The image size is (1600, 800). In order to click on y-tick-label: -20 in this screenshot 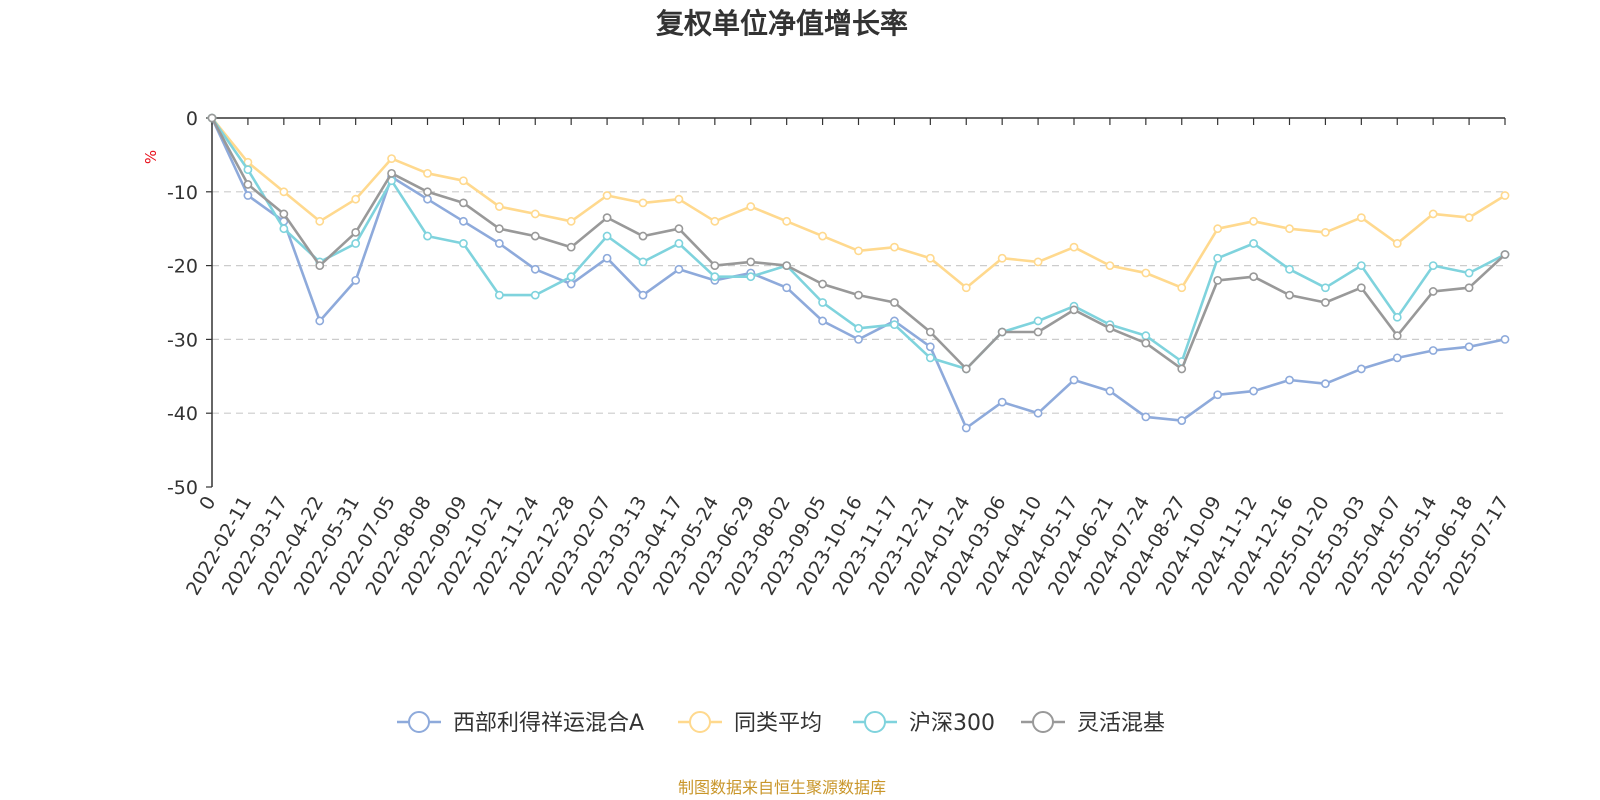, I will do `click(182, 267)`.